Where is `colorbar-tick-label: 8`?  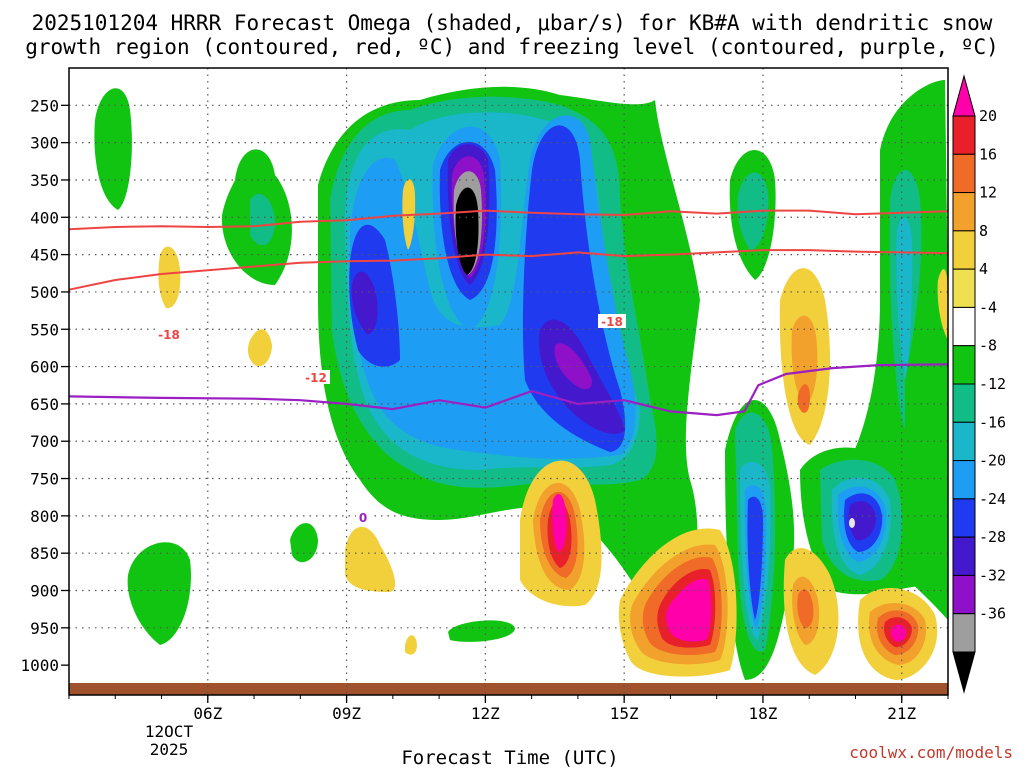
colorbar-tick-label: 8 is located at coordinates (983, 231).